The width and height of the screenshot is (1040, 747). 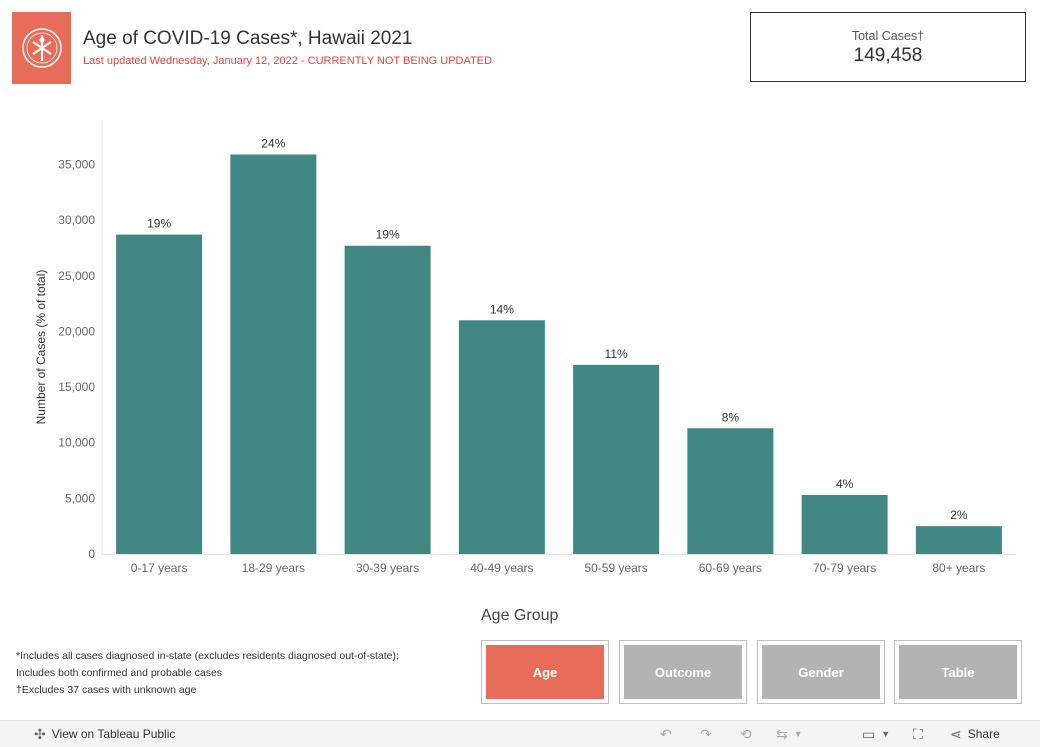 What do you see at coordinates (41, 347) in the screenshot?
I see `y-axis-label: Number of Cases (% of total)` at bounding box center [41, 347].